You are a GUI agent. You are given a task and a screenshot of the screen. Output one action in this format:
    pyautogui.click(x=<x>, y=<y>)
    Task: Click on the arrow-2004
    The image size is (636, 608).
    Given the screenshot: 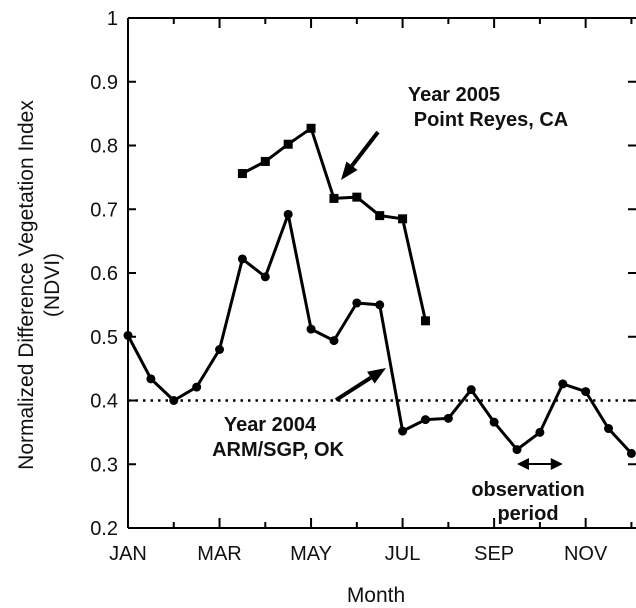 What is the action you would take?
    pyautogui.click(x=360, y=385)
    